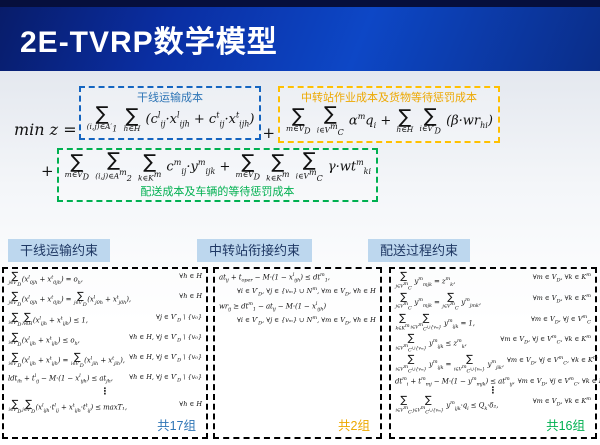  Describe the element at coordinates (170, 98) in the screenshot. I see `trunk-cost-label: 干线运输成本` at that location.